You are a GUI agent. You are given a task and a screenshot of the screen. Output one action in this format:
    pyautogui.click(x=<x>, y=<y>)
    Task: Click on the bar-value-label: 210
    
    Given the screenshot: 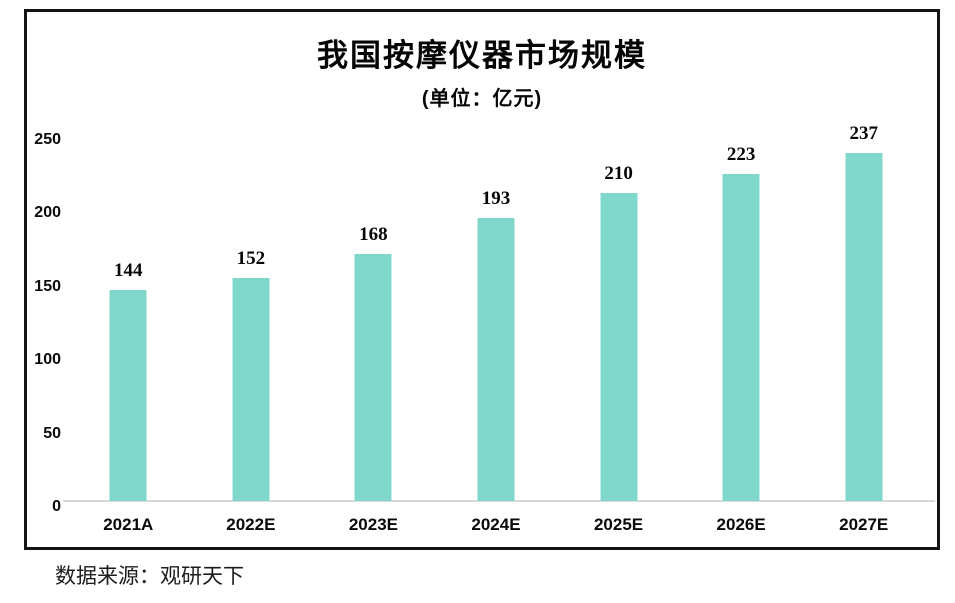 What is the action you would take?
    pyautogui.click(x=618, y=173)
    